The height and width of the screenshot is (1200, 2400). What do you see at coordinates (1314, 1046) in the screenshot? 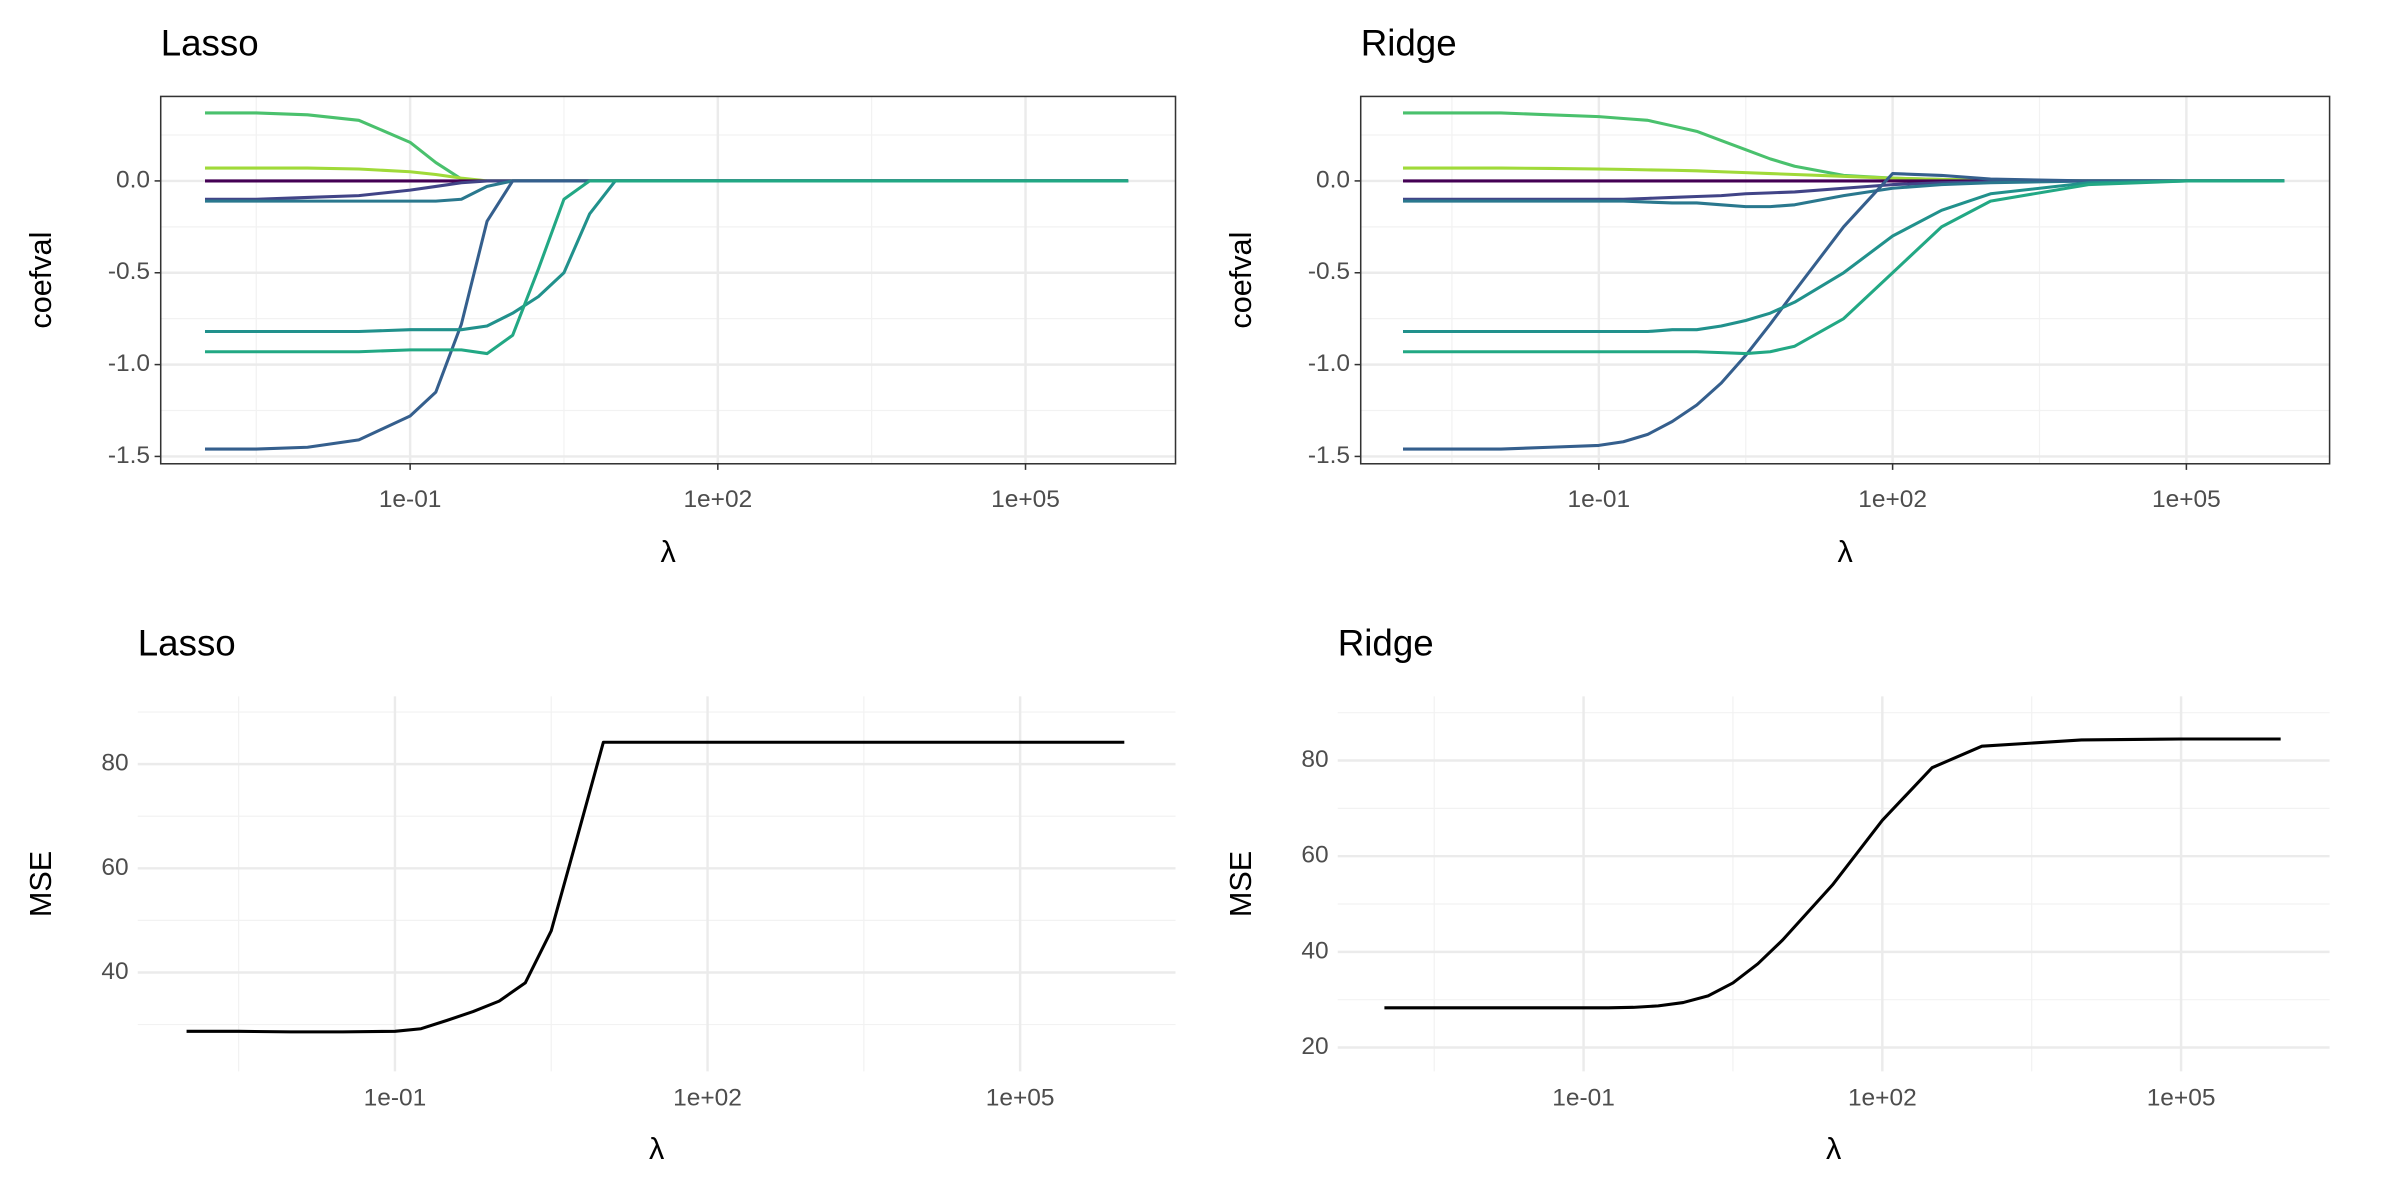
I see `y-tick-label: 20` at bounding box center [1314, 1046].